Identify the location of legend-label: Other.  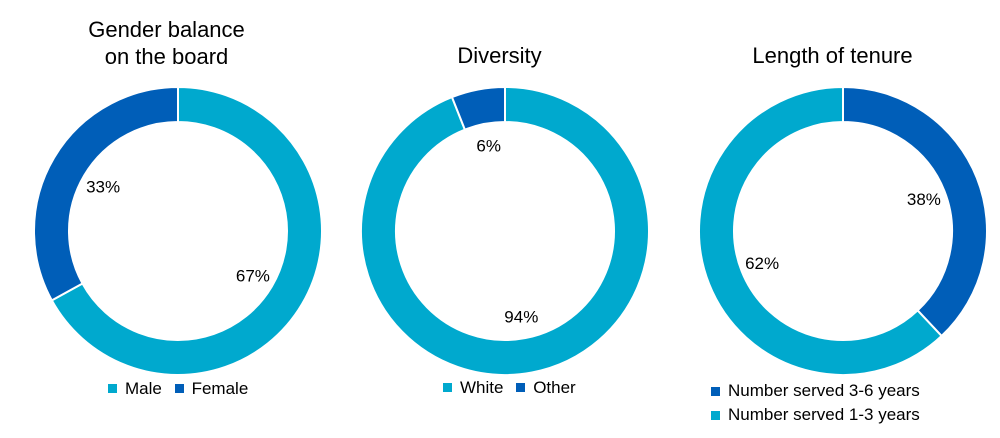
(554, 387).